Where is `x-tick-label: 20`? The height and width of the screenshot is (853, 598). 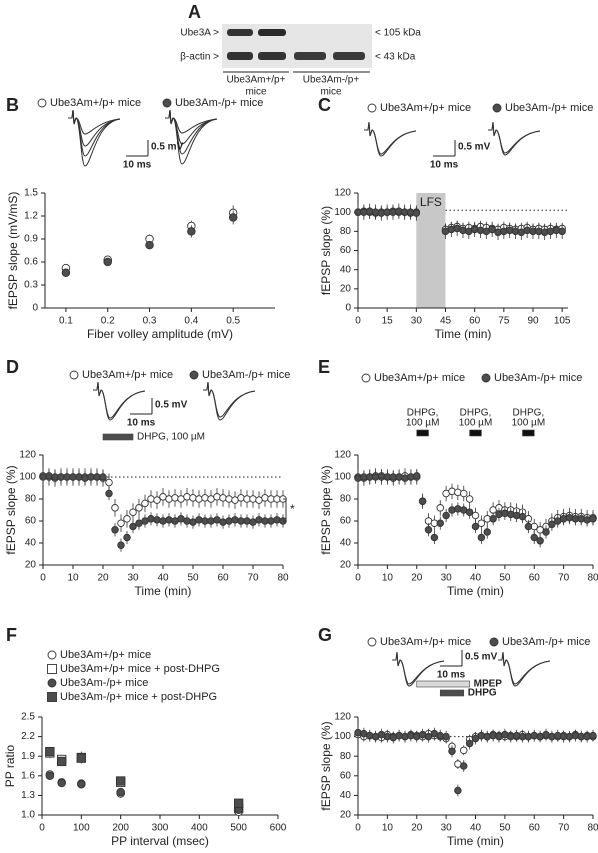
x-tick-label: 20 is located at coordinates (417, 578).